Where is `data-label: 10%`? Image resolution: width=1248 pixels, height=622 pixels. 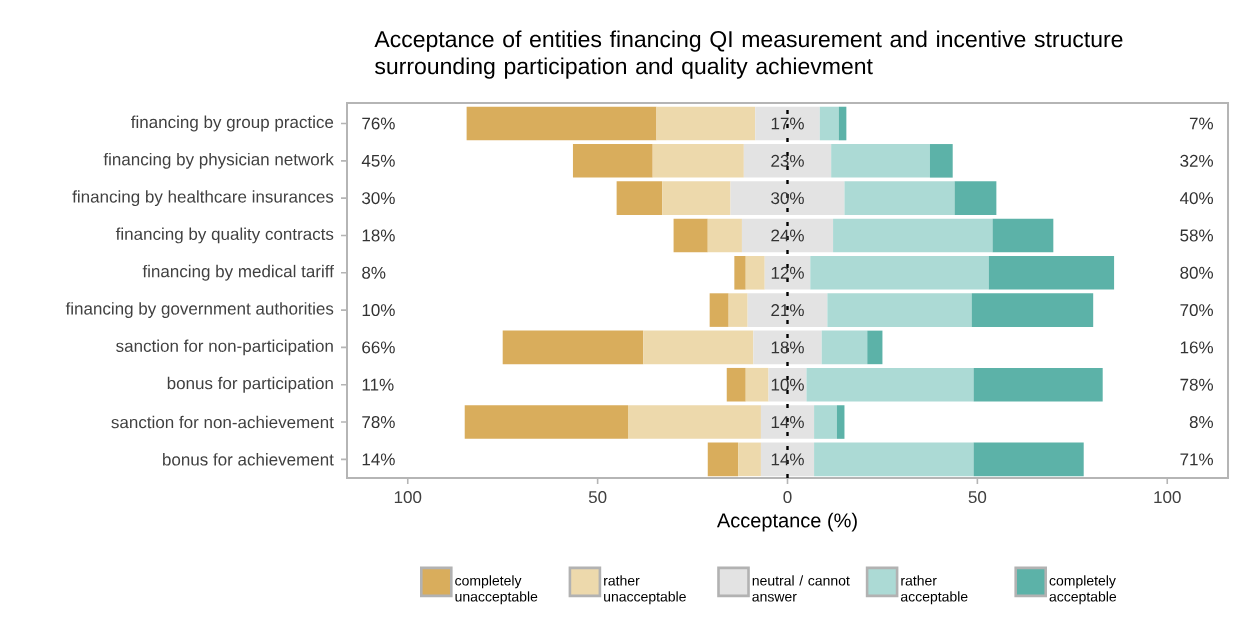
data-label: 10% is located at coordinates (787, 384).